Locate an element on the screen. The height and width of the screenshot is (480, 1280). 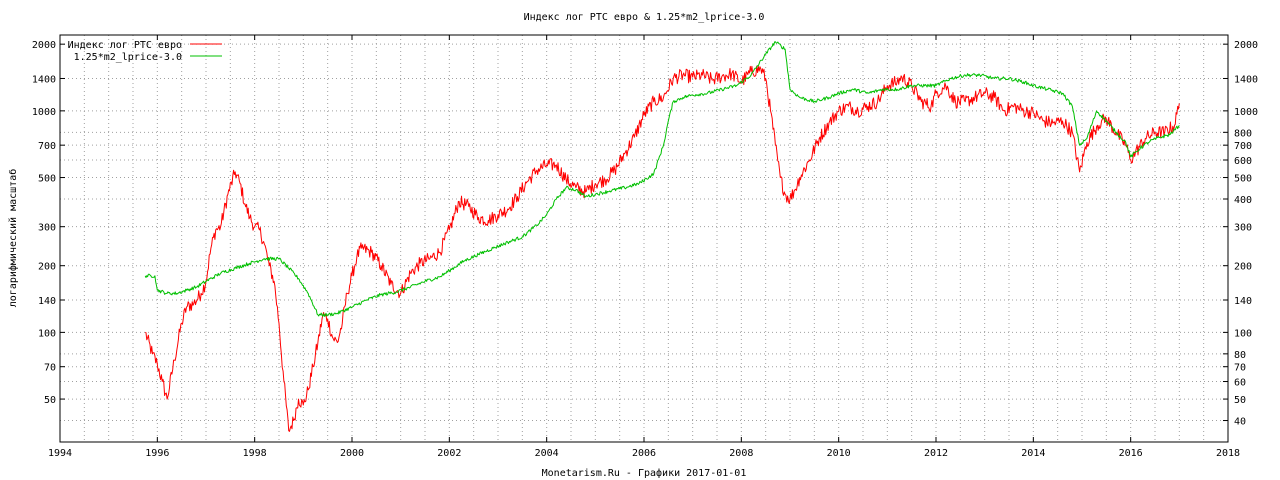
y-tick-label-right: 50 is located at coordinates (1240, 400).